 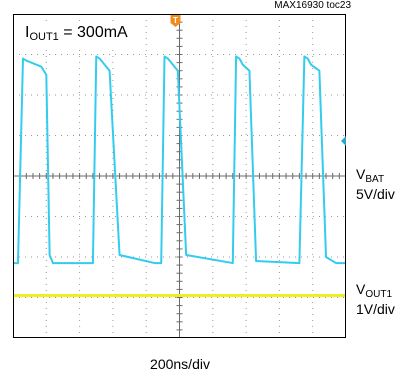 I want to click on channel-level-marker, so click(x=343, y=141).